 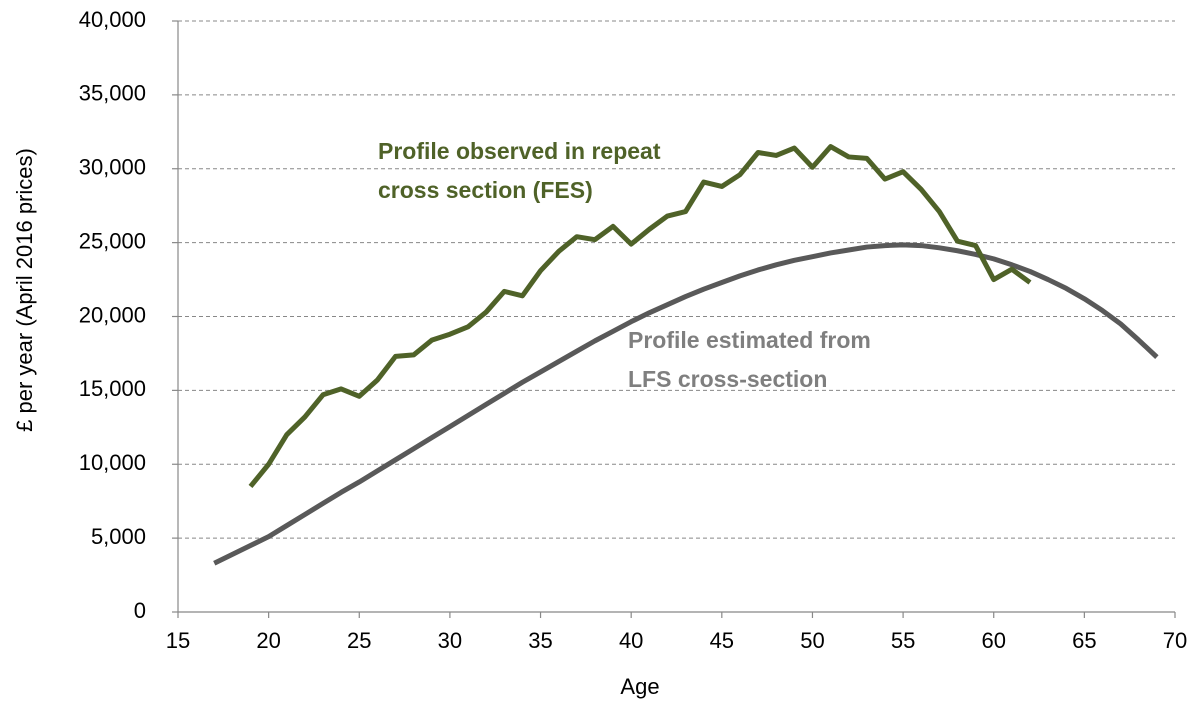 I want to click on y-tick-label: 25,000, so click(x=112, y=240).